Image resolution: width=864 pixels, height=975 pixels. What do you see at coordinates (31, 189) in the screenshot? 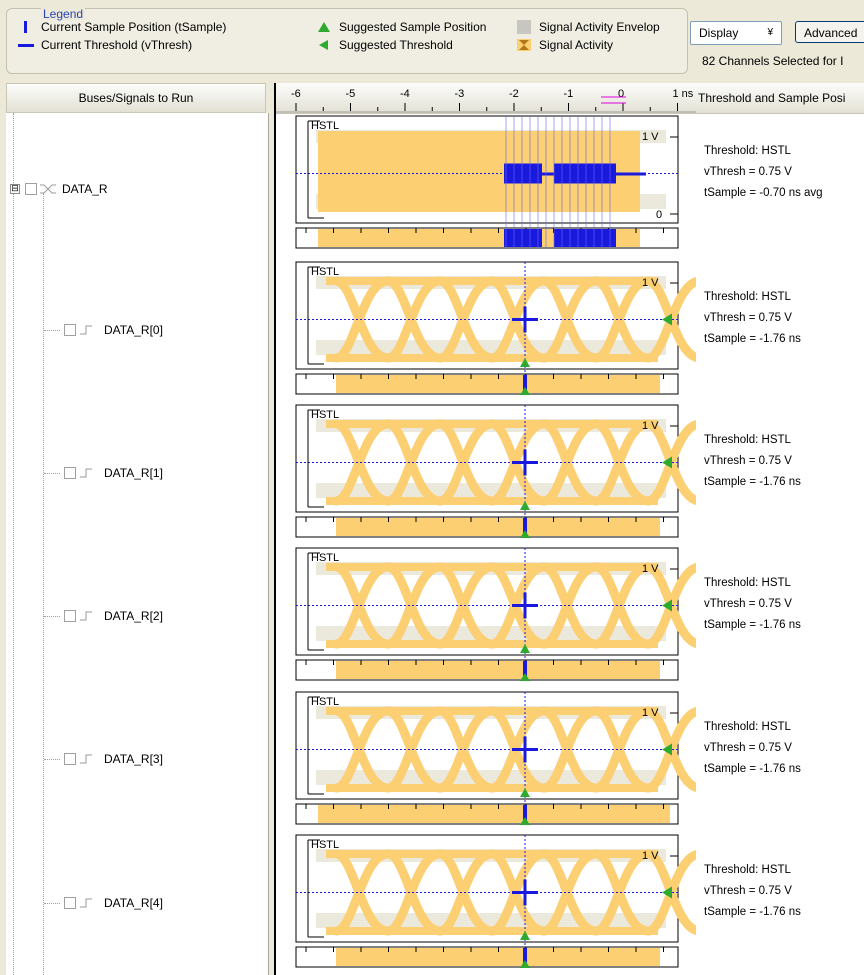
I see `bus-checkbox` at bounding box center [31, 189].